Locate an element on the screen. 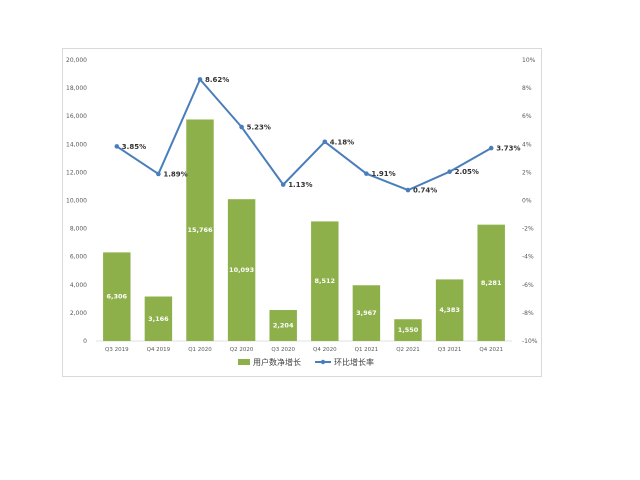  bar-value-label: 15,766 is located at coordinates (200, 230).